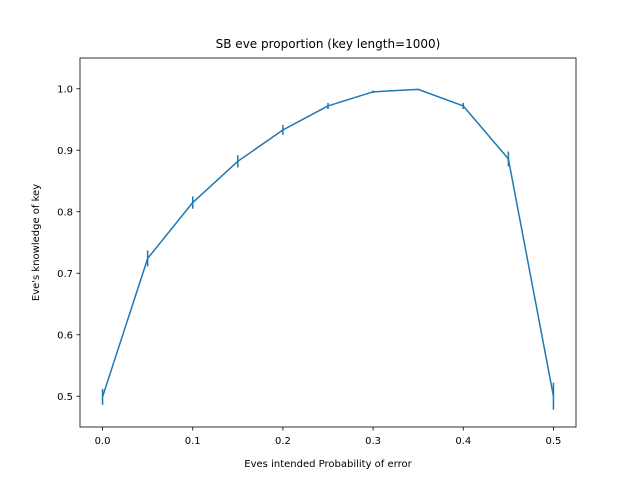 The image size is (640, 480). What do you see at coordinates (463, 441) in the screenshot?
I see `x-tick-label: 0.4` at bounding box center [463, 441].